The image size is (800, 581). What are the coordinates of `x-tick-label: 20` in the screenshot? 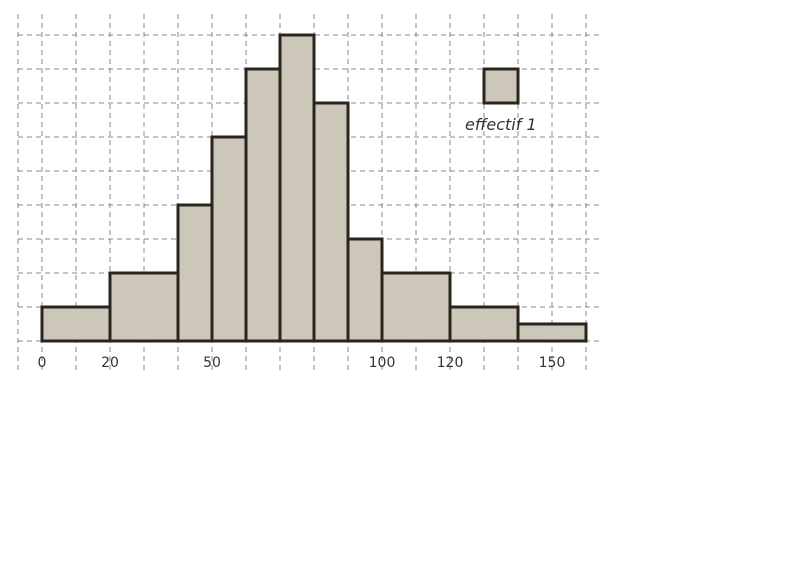 It's located at (110, 363).